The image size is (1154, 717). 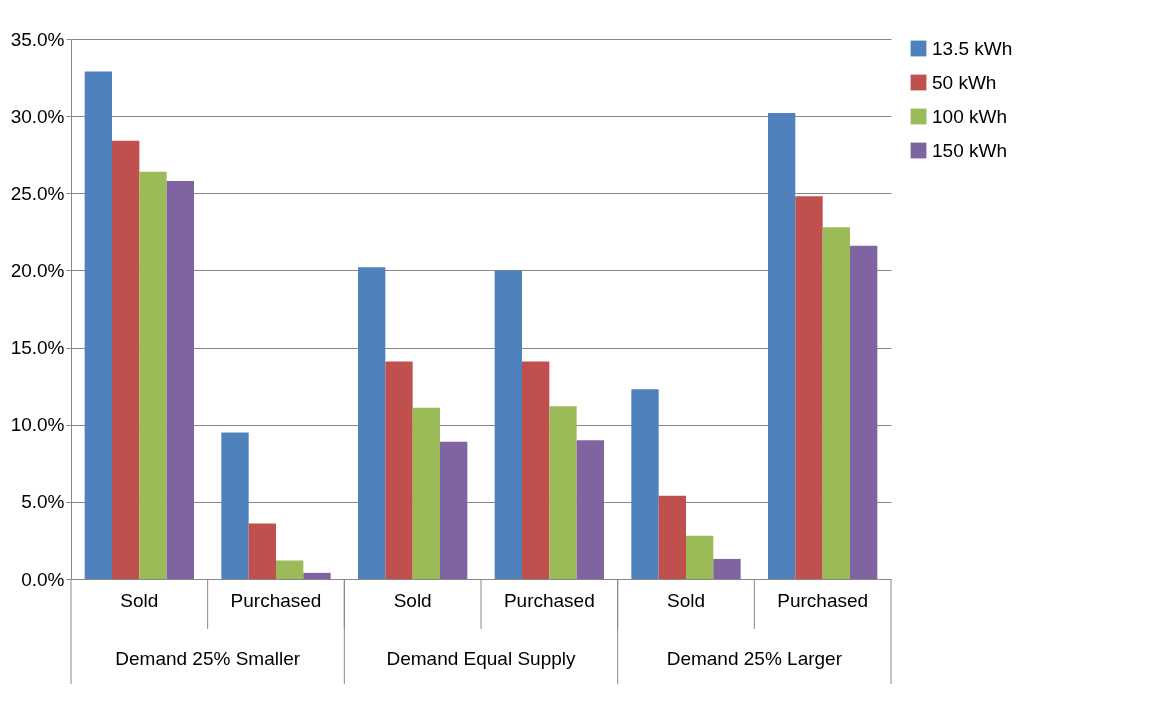 I want to click on y-tick-label: 0.0%, so click(x=43, y=579).